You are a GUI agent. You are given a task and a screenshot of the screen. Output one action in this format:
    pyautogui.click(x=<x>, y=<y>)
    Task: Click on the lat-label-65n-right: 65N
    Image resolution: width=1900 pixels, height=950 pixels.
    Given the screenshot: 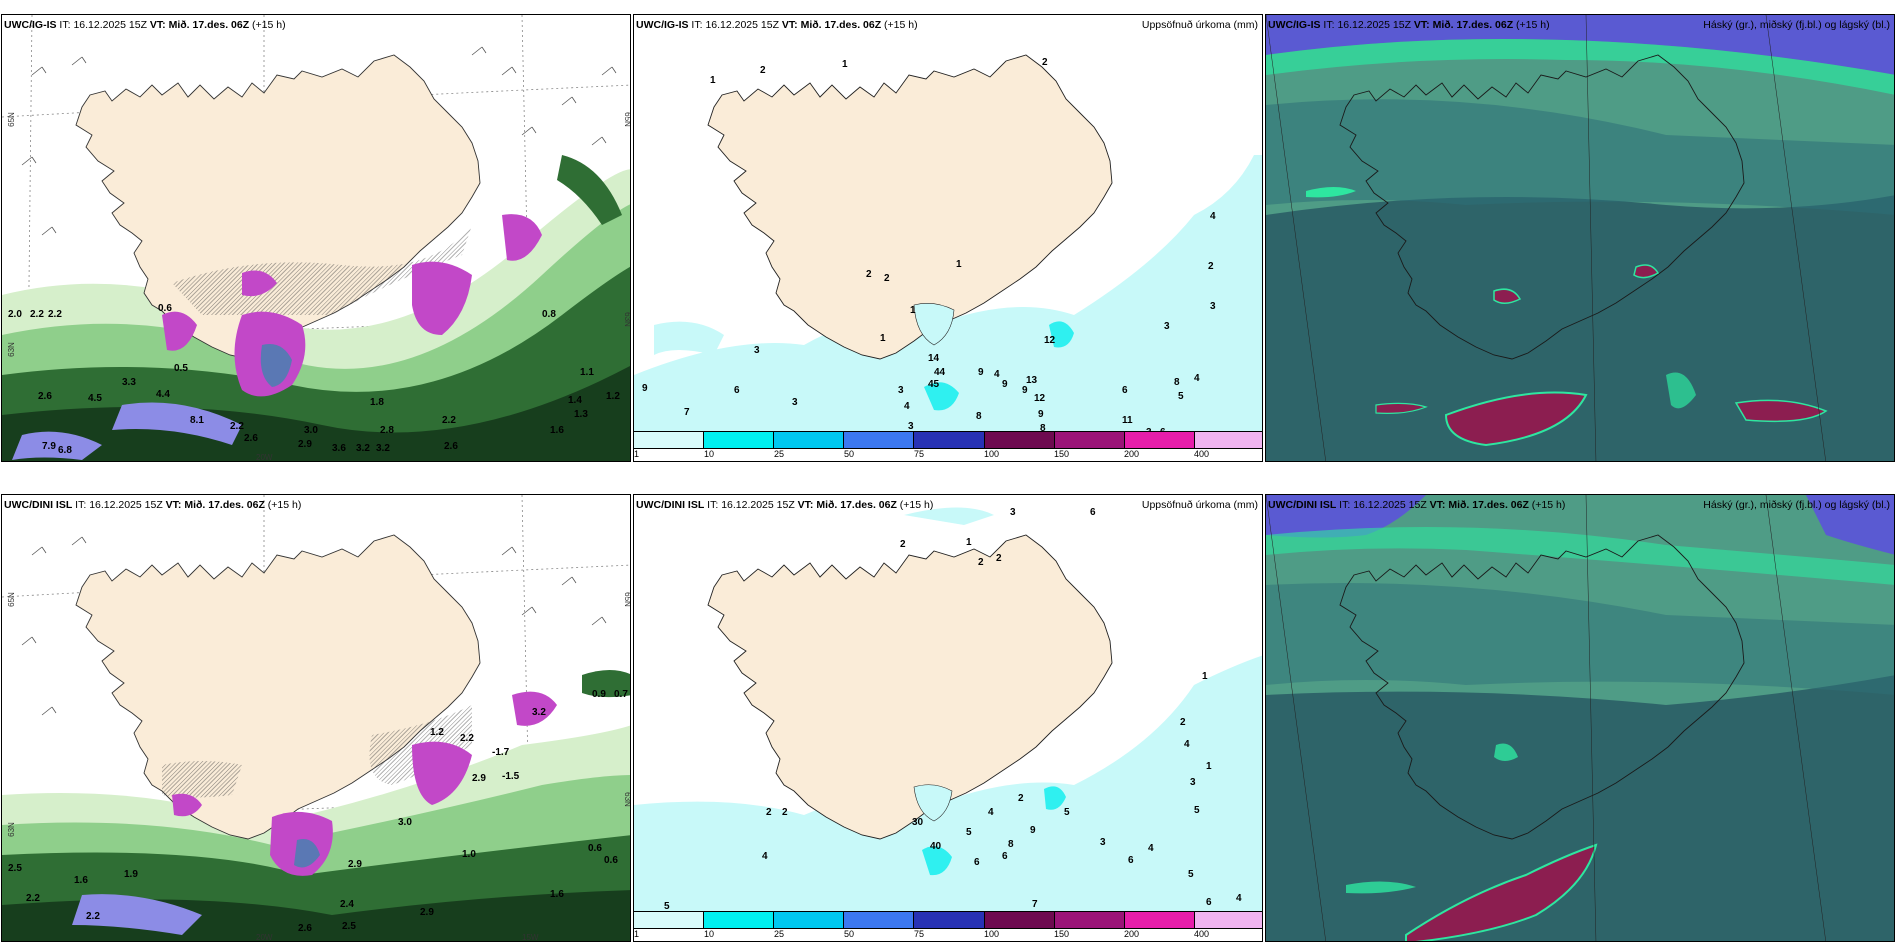 What is the action you would take?
    pyautogui.click(x=626, y=599)
    